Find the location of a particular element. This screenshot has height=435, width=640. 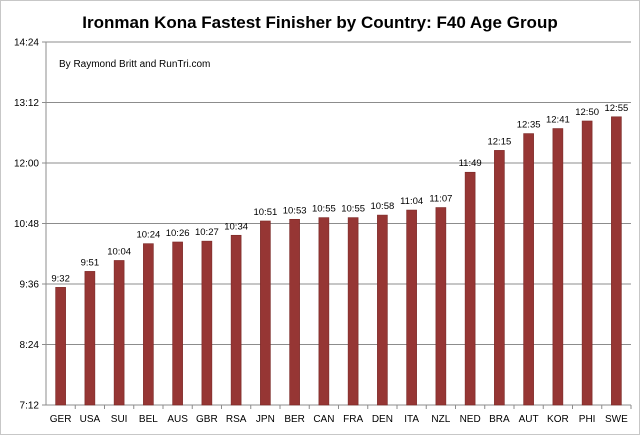

x-tick-label: SWE is located at coordinates (616, 419).